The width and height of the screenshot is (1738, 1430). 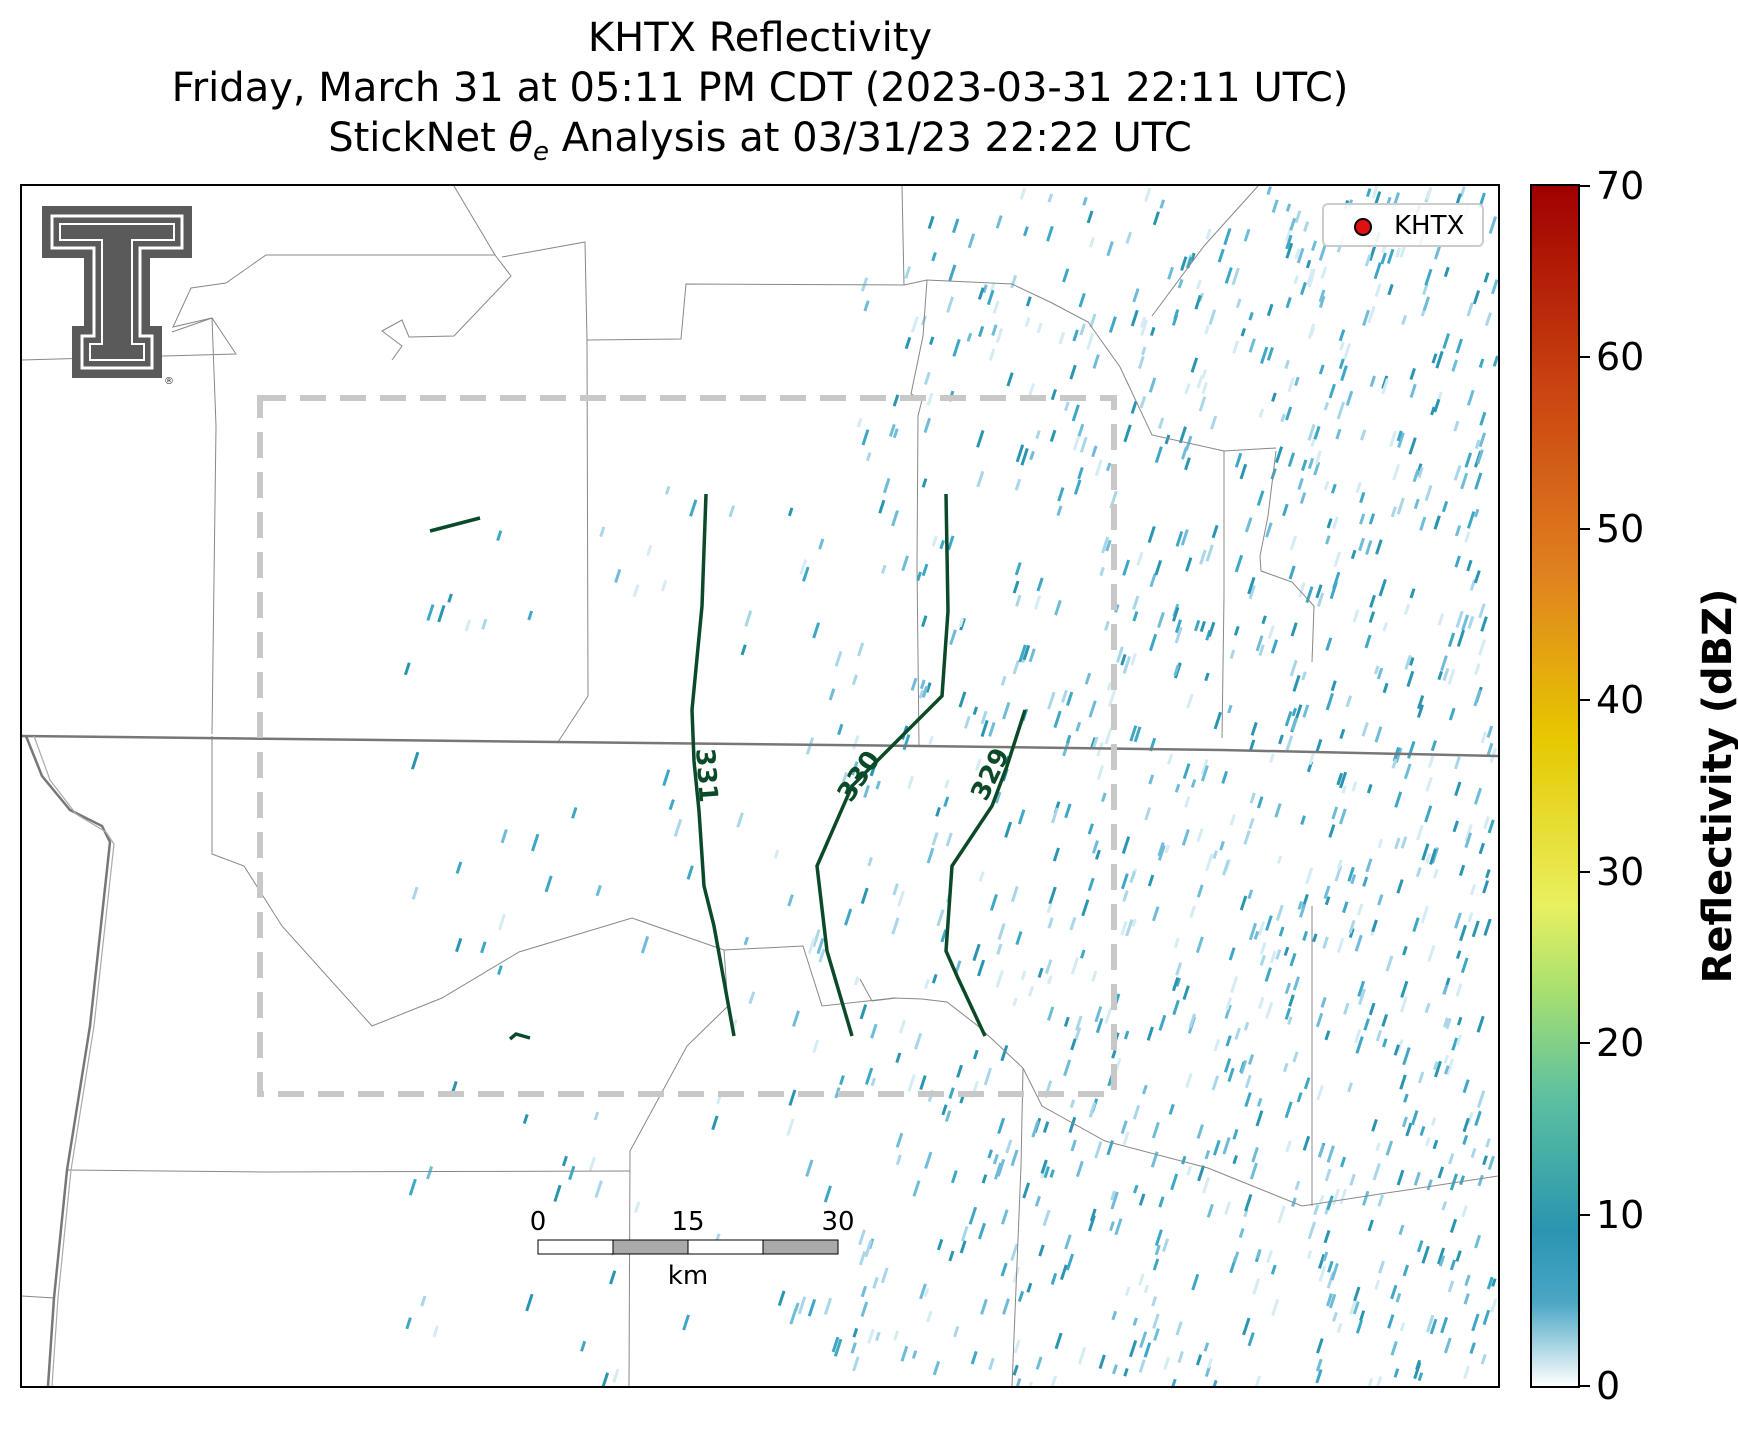 I want to click on colorbar-tick-label: 40, so click(x=1620, y=700).